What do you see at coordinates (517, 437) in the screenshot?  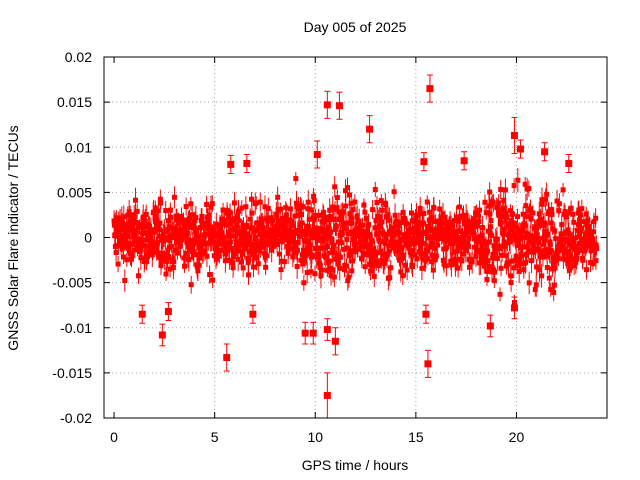 I see `x-tick-label: 20` at bounding box center [517, 437].